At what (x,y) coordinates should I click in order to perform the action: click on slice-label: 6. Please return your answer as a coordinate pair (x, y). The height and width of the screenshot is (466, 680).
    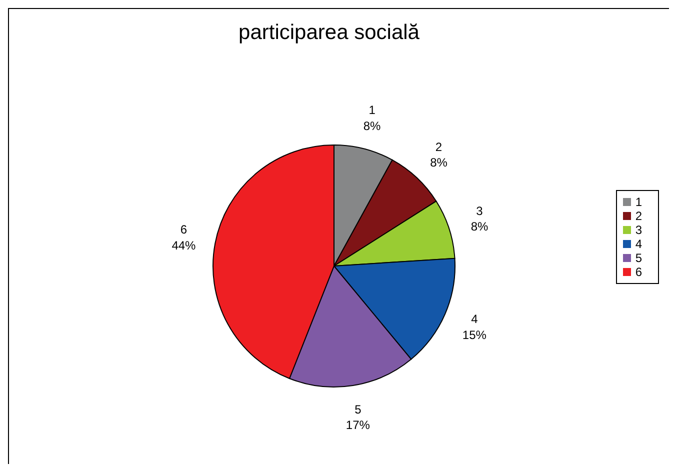
    Looking at the image, I should click on (184, 229).